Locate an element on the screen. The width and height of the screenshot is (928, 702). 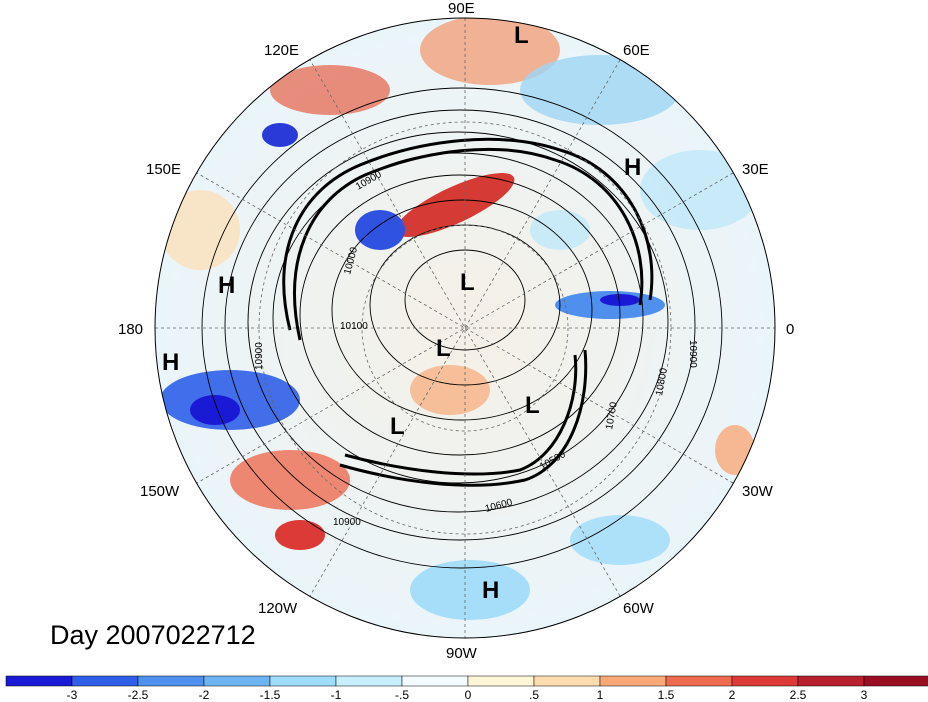
lon-label: 180 is located at coordinates (130, 329).